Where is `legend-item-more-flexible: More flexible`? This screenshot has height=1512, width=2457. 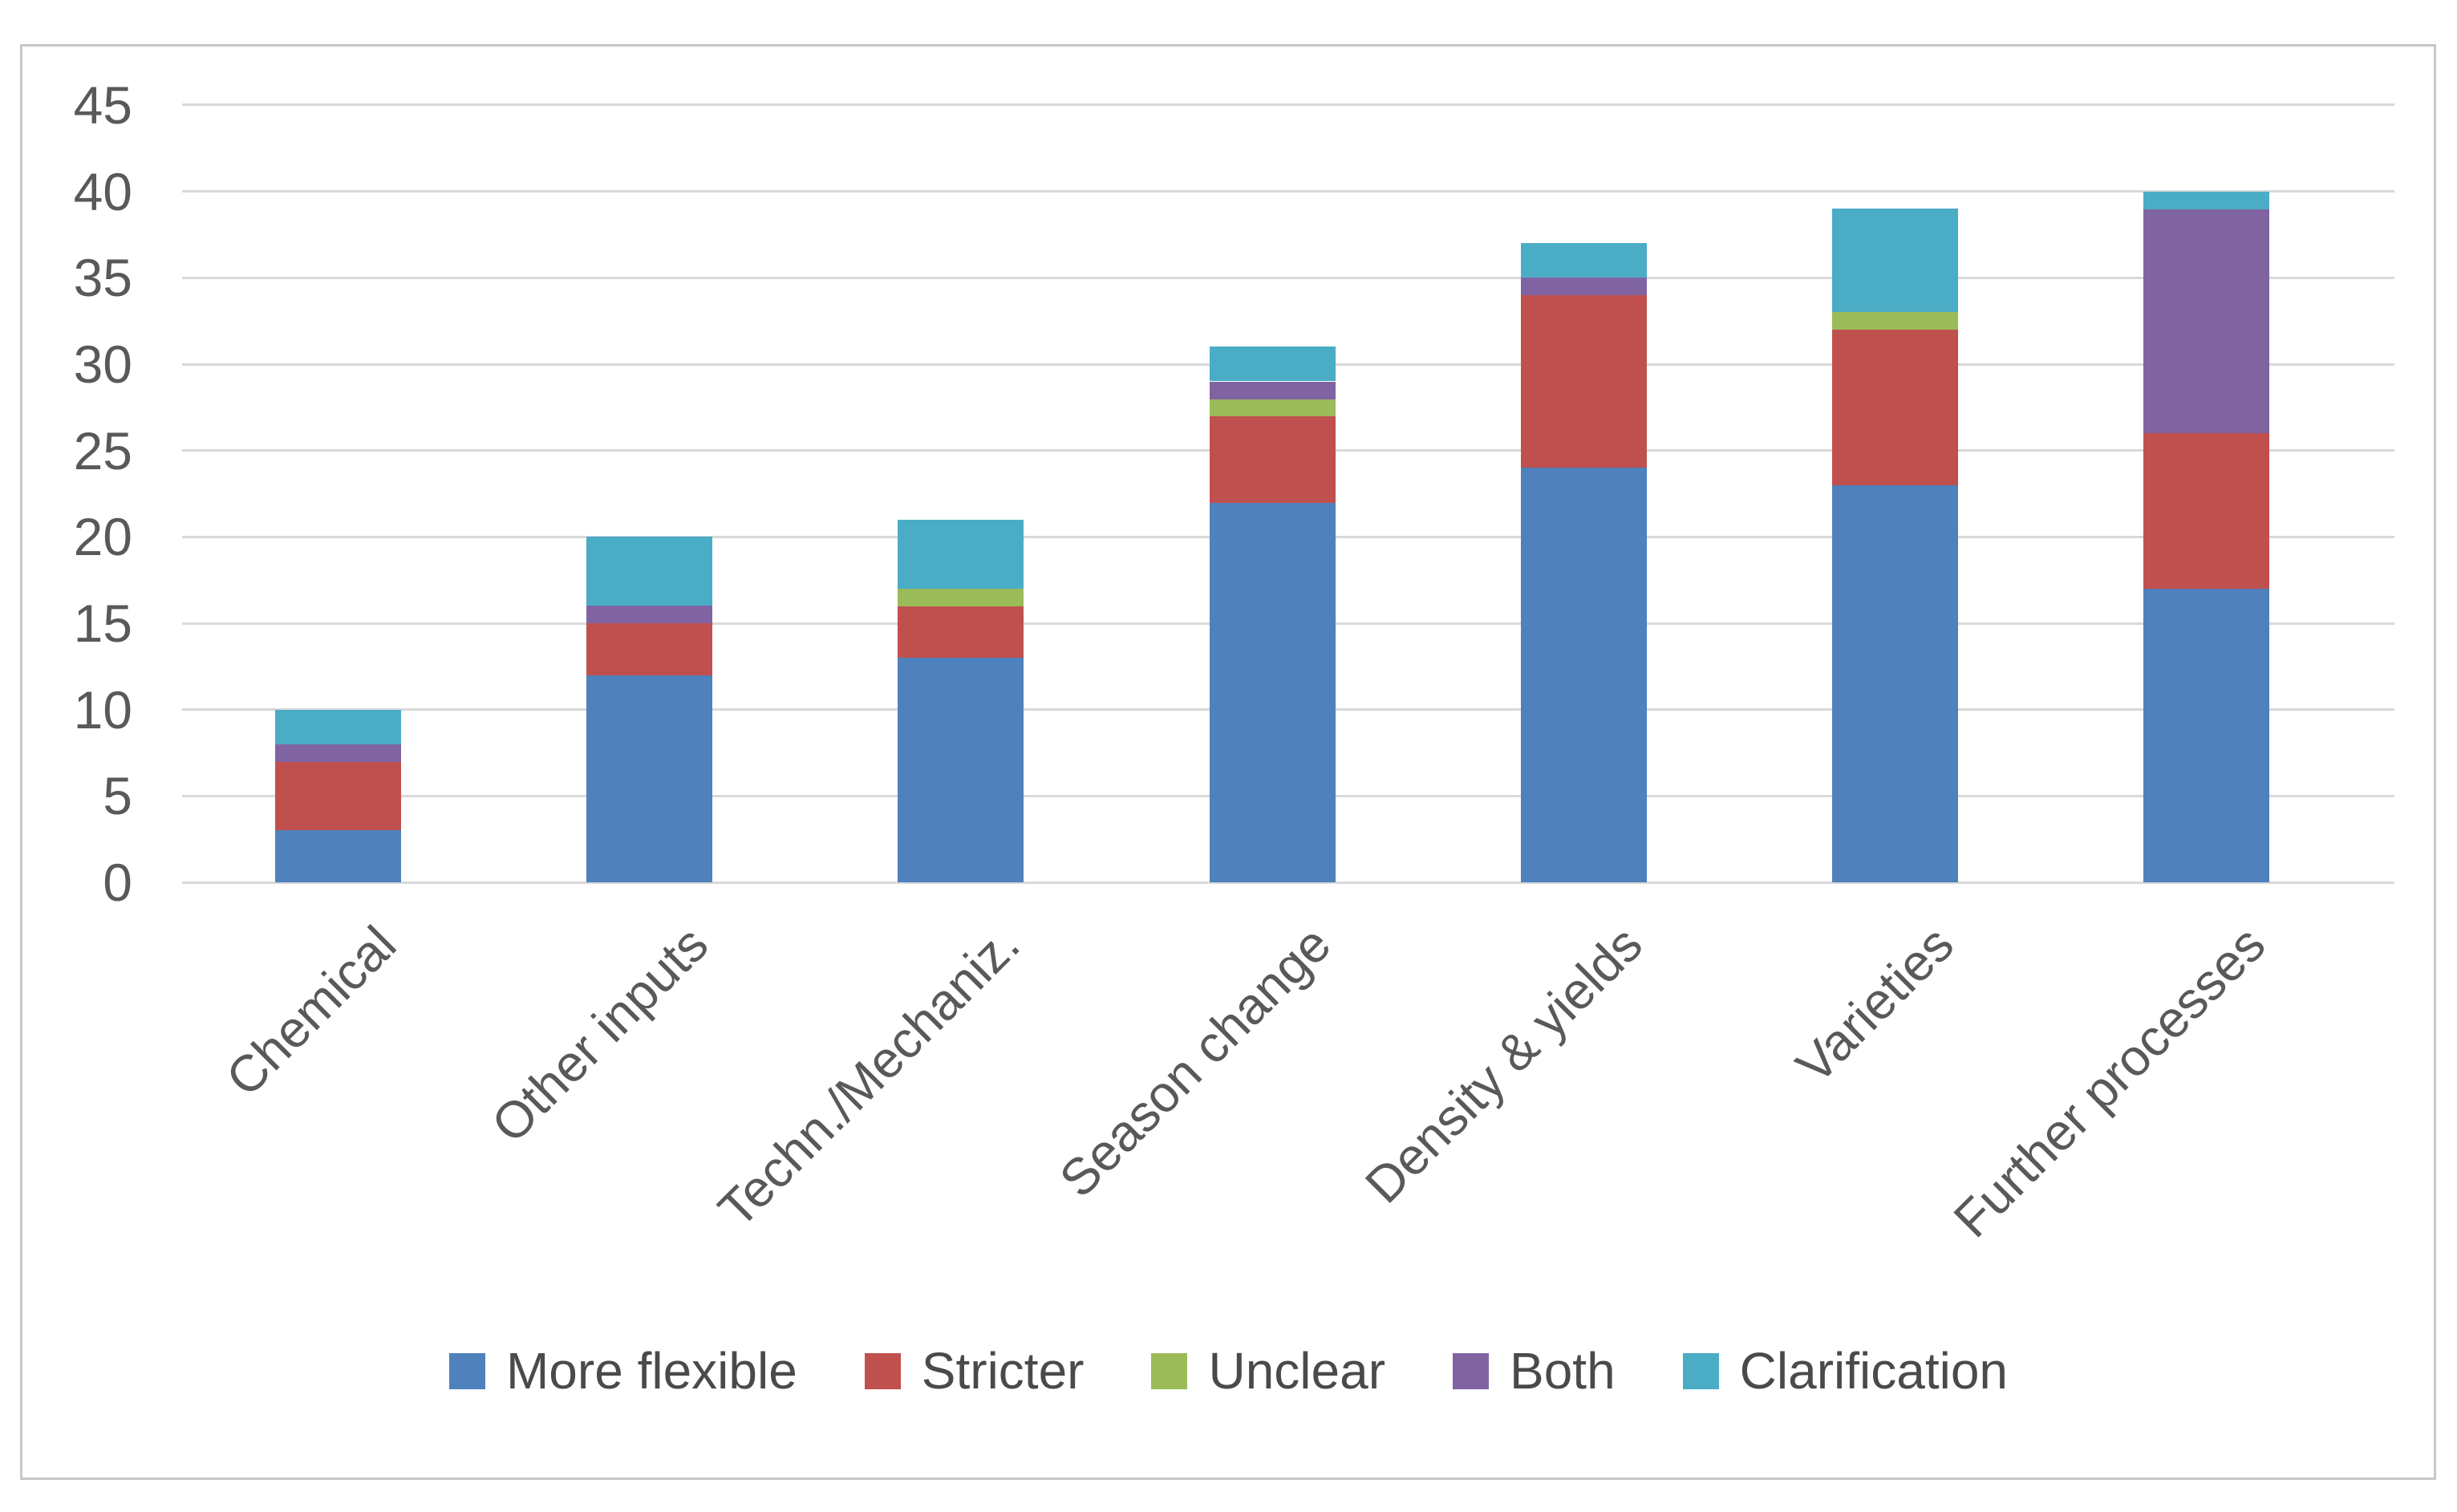 legend-item-more-flexible: More flexible is located at coordinates (622, 1371).